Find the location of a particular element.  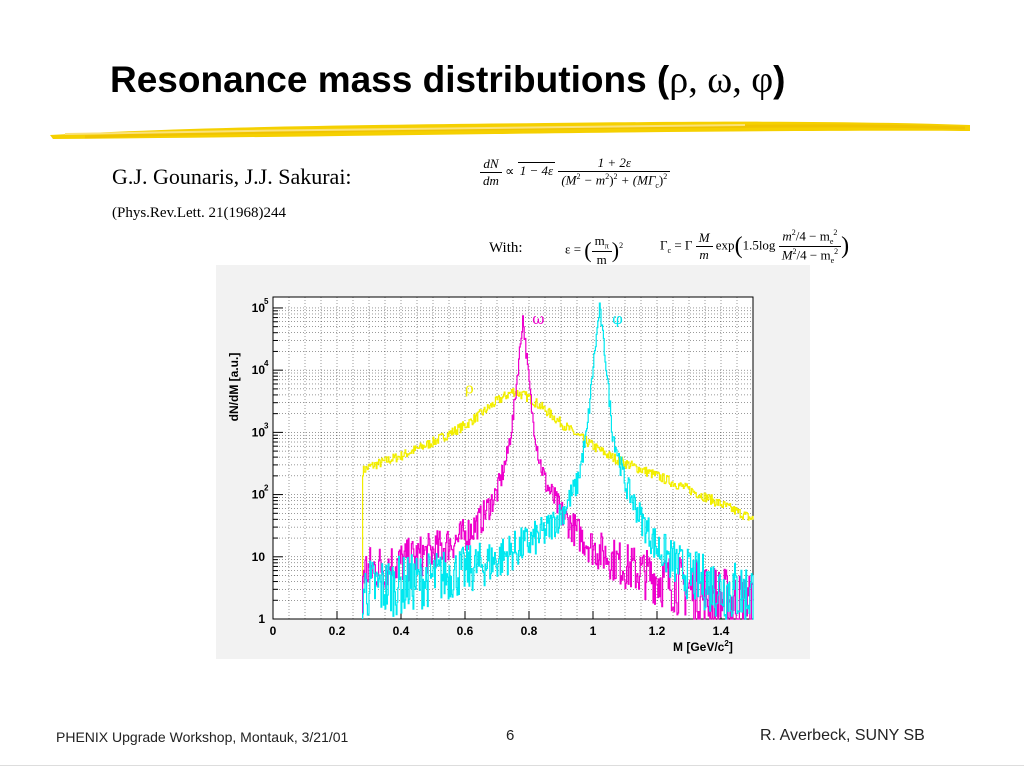

y-tick-exponent: 2 is located at coordinates (266, 488).